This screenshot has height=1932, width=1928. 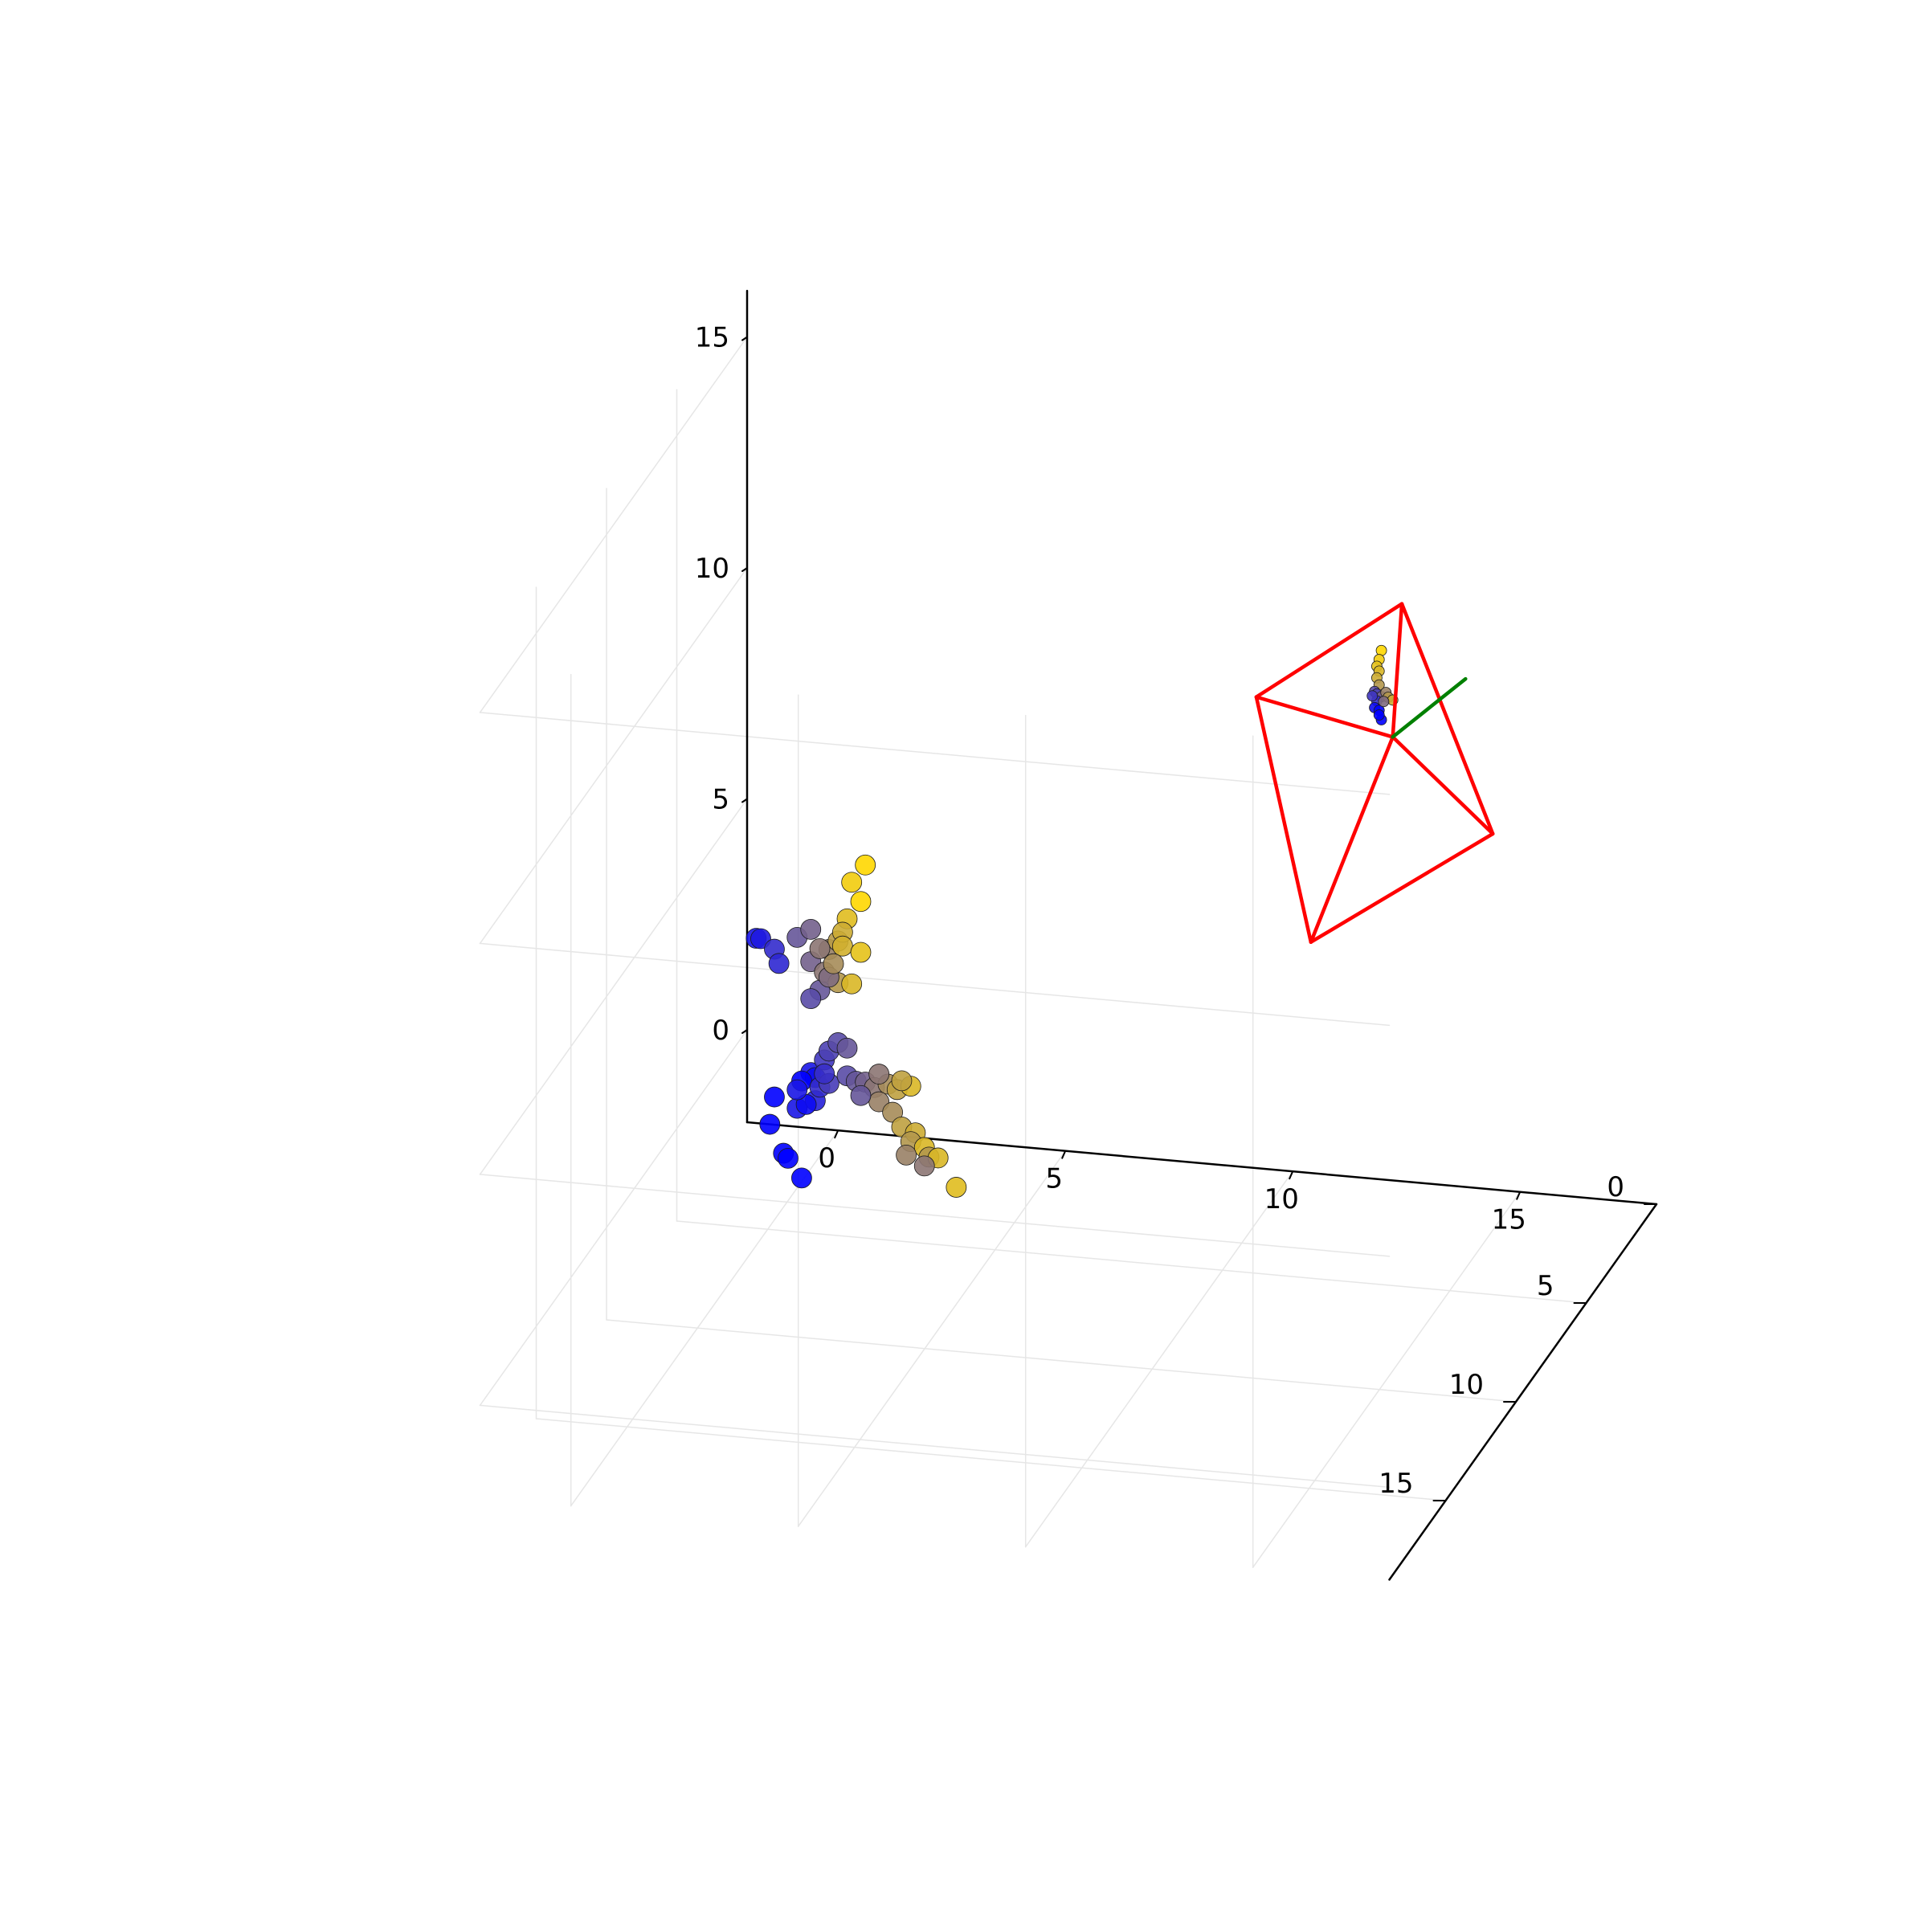 I want to click on data-points, so click(x=1072, y=921).